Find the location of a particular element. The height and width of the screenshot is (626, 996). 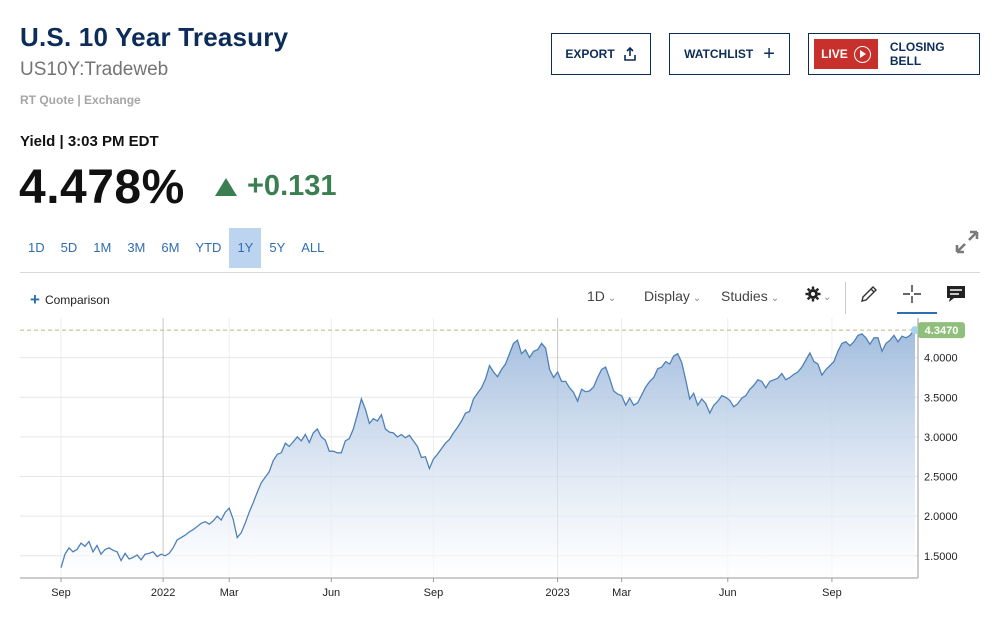

draw-tool-button is located at coordinates (869, 294).